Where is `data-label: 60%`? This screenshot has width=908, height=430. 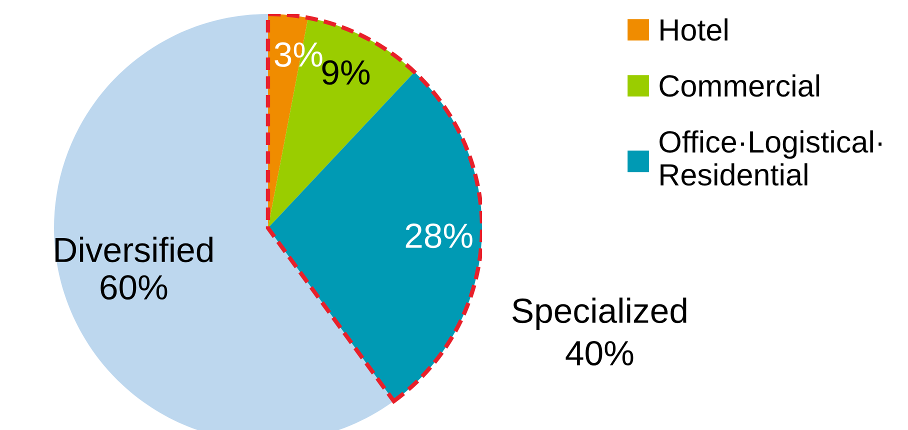 data-label: 60% is located at coordinates (134, 287).